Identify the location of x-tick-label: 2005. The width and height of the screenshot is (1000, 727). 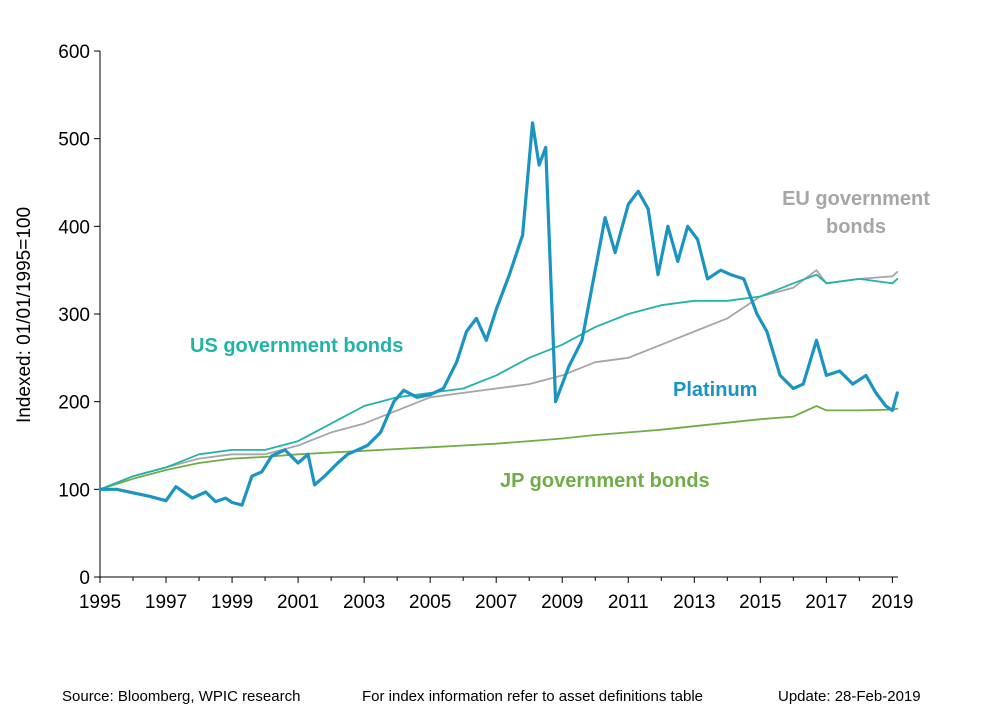
(430, 602).